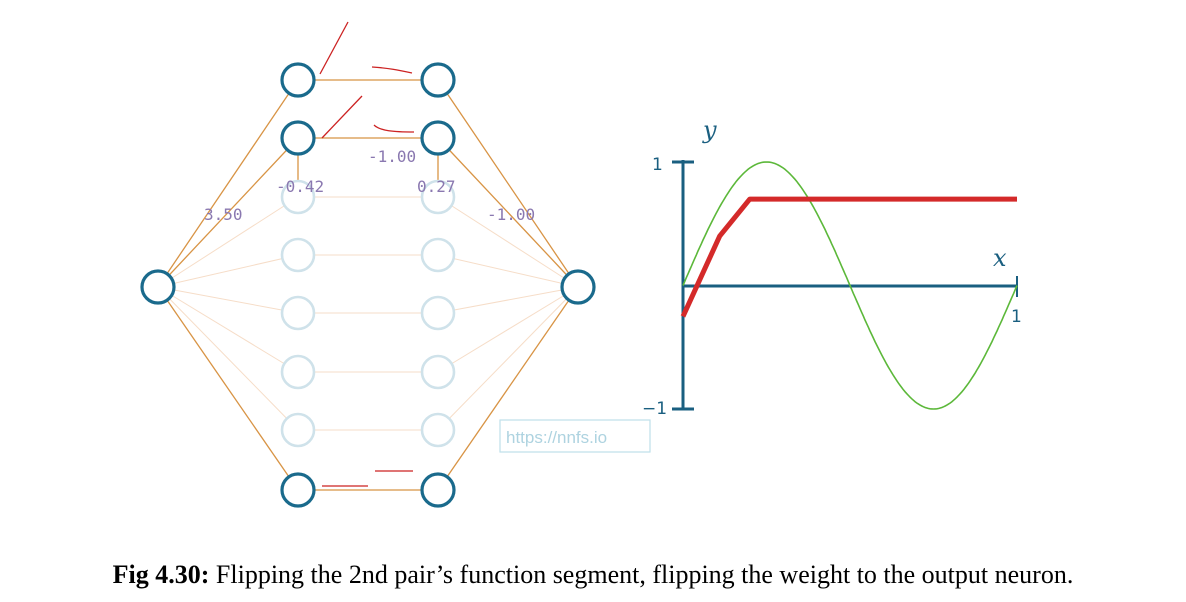 The width and height of the screenshot is (1186, 602). Describe the element at coordinates (1000, 258) in the screenshot. I see `x-axis-label: x` at that location.